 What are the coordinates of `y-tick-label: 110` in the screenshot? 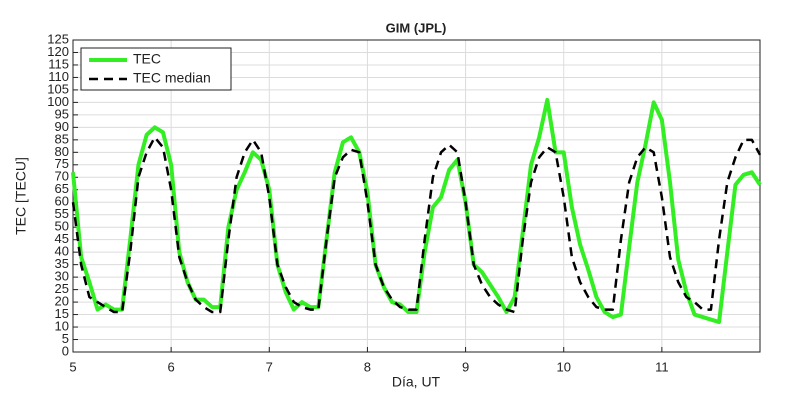 It's located at (58, 76).